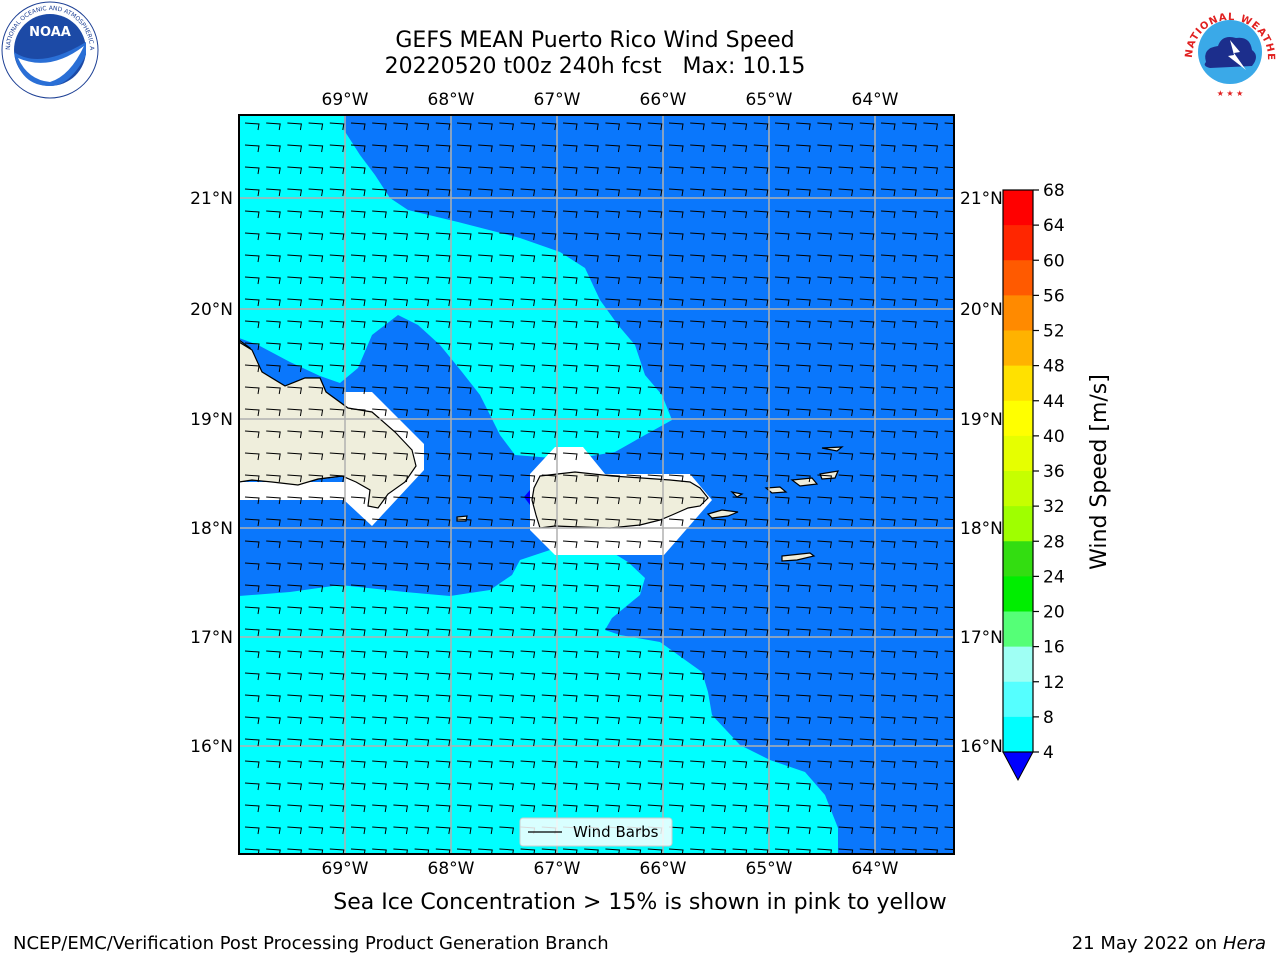  What do you see at coordinates (1054, 472) in the screenshot?
I see `colorbar-tick-label: 36` at bounding box center [1054, 472].